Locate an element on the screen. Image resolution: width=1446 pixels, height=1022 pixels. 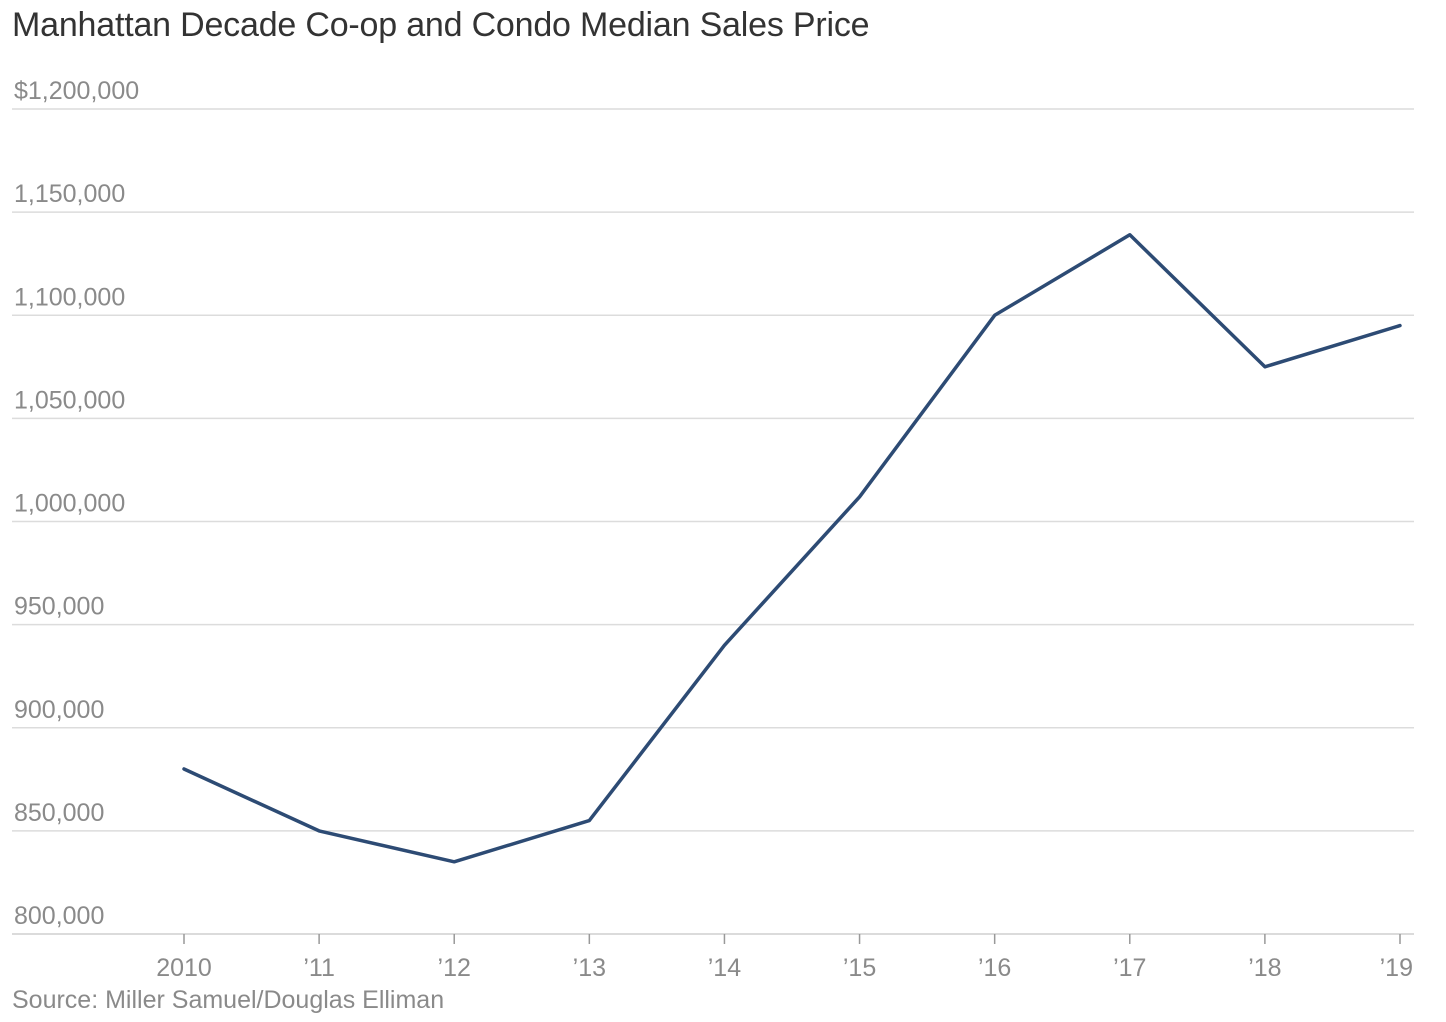
y-tick-label: 850,000 is located at coordinates (59, 813).